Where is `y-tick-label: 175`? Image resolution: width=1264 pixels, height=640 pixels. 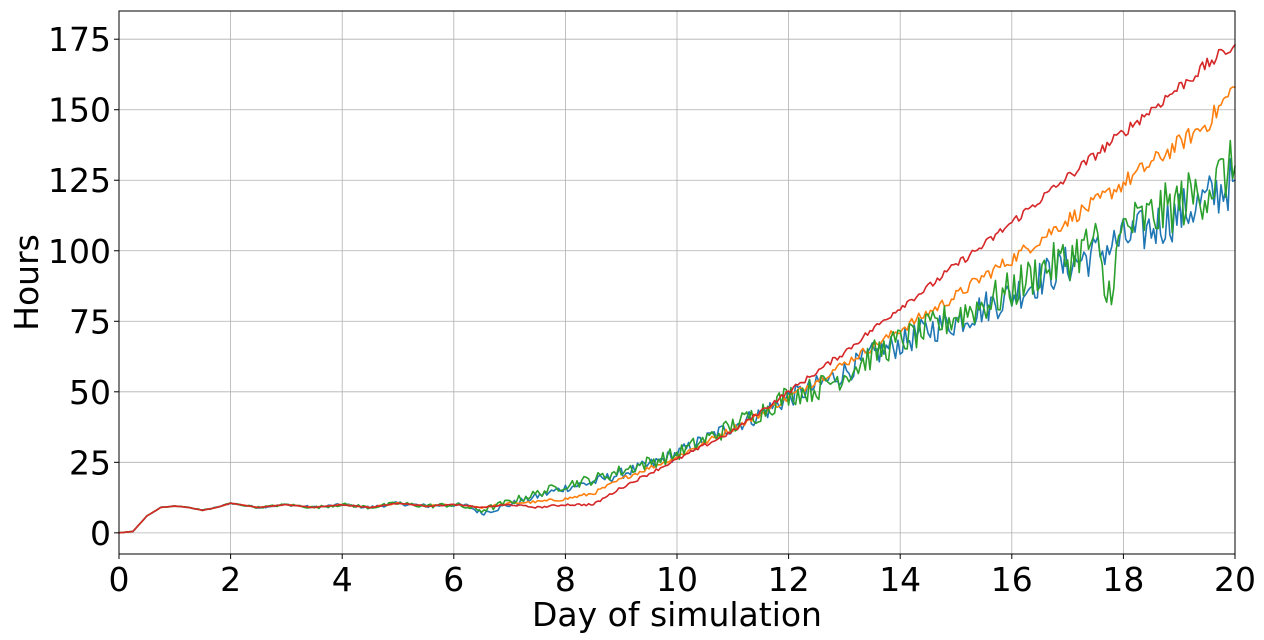
y-tick-label: 175 is located at coordinates (79, 39).